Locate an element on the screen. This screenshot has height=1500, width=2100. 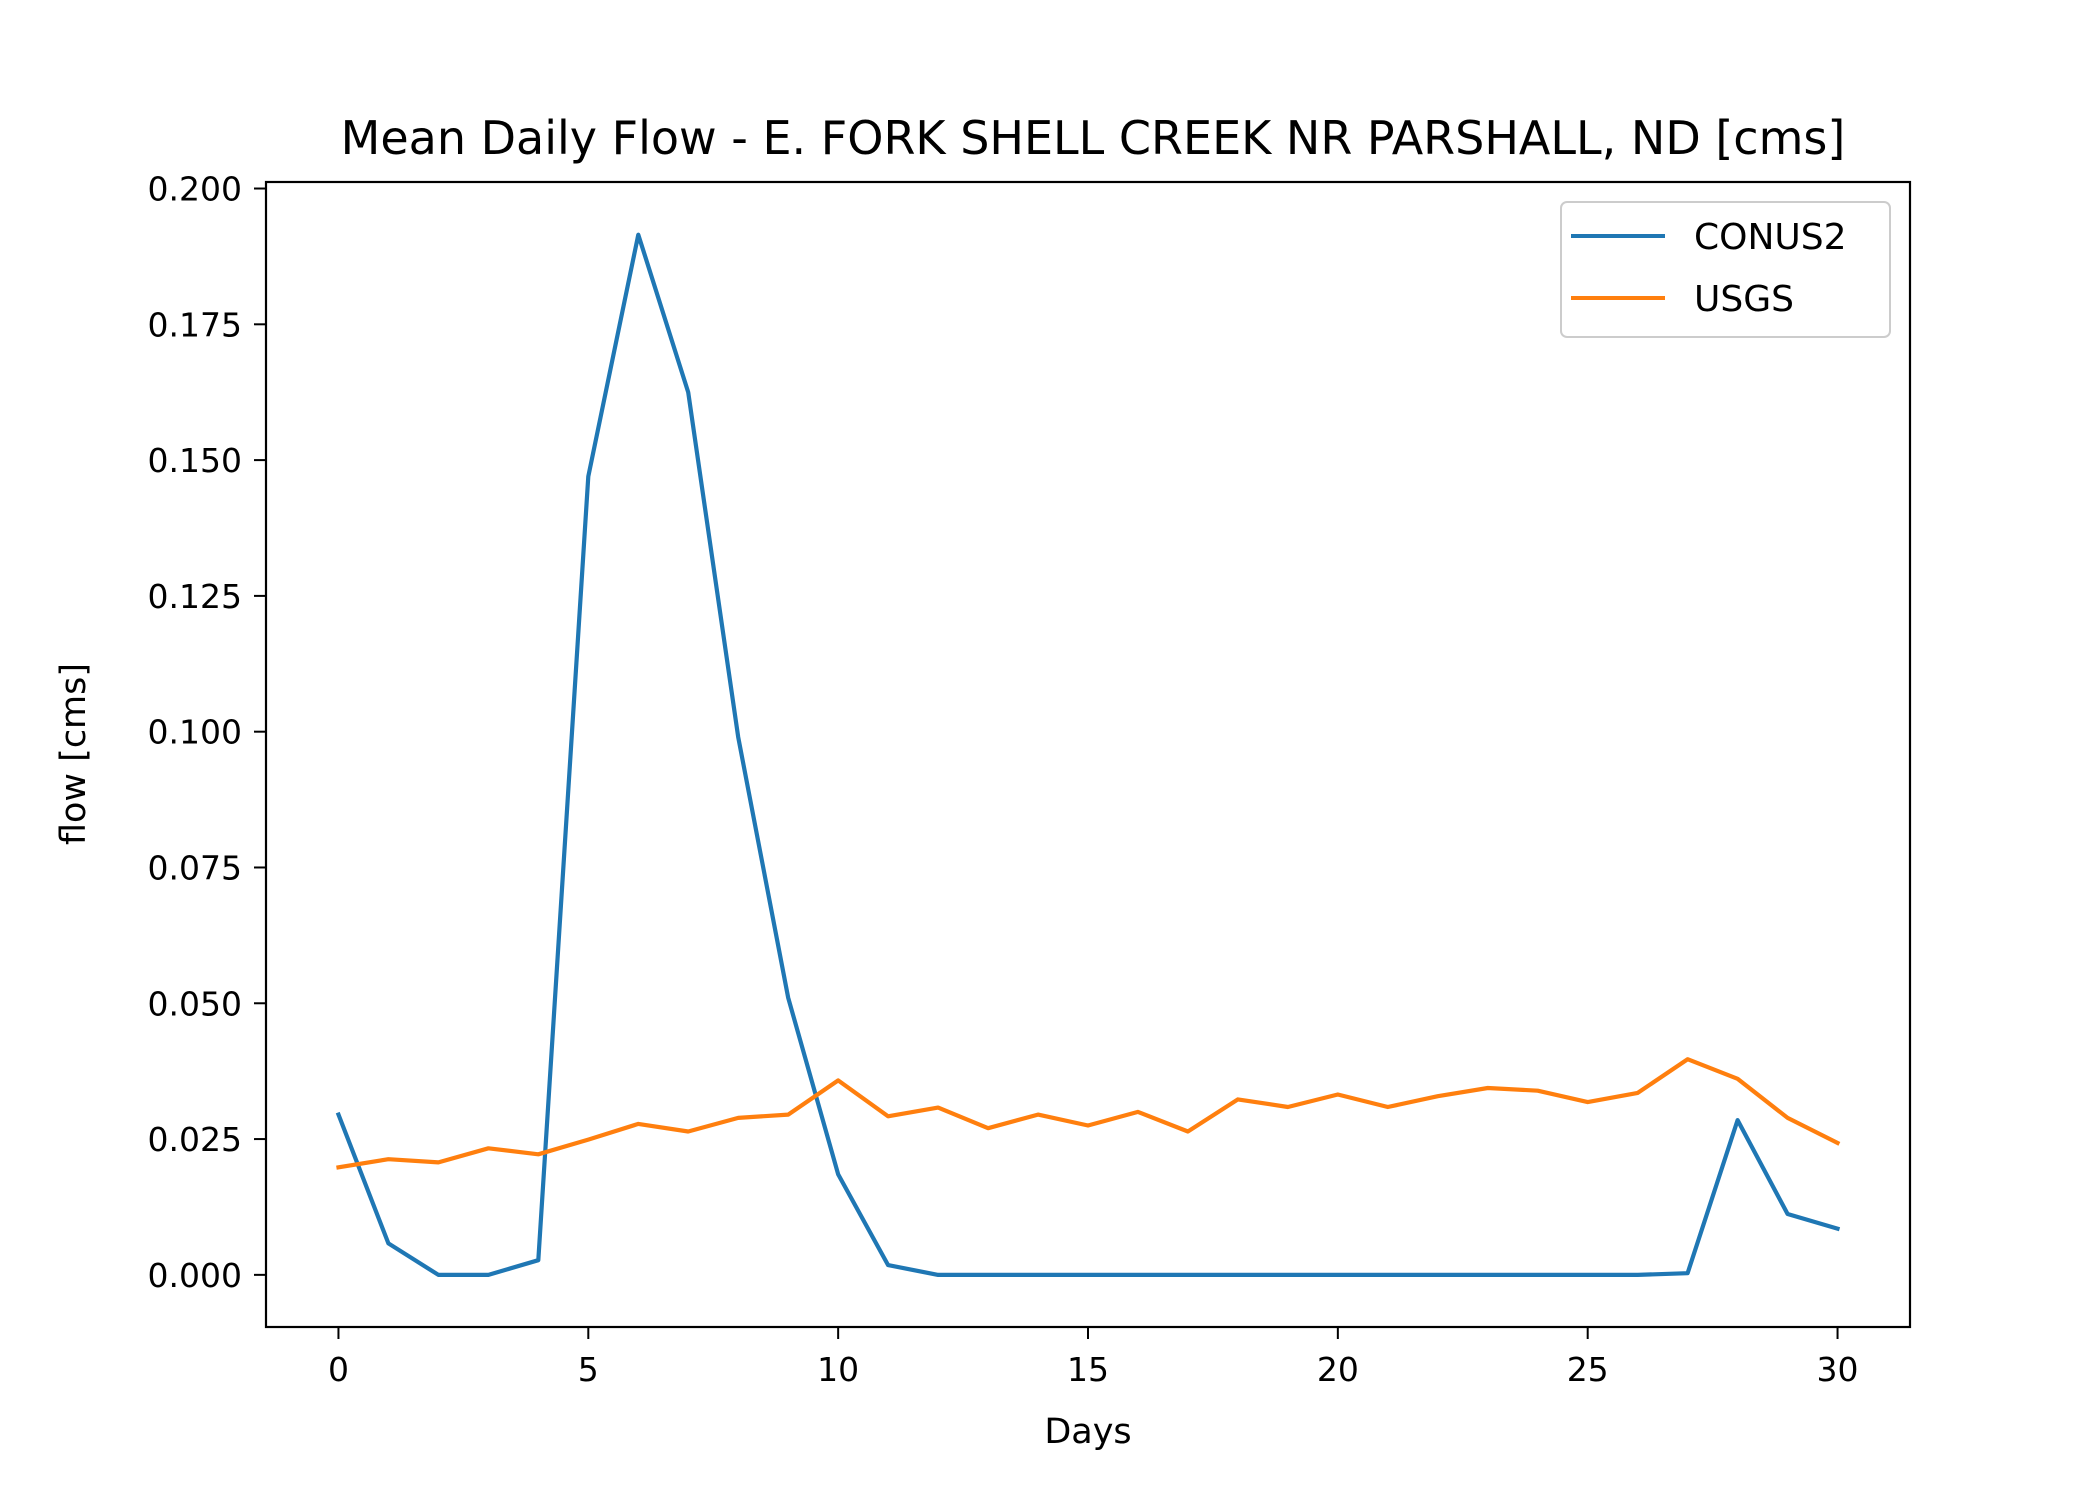
y-tick-label: 0.175 is located at coordinates (195, 324).